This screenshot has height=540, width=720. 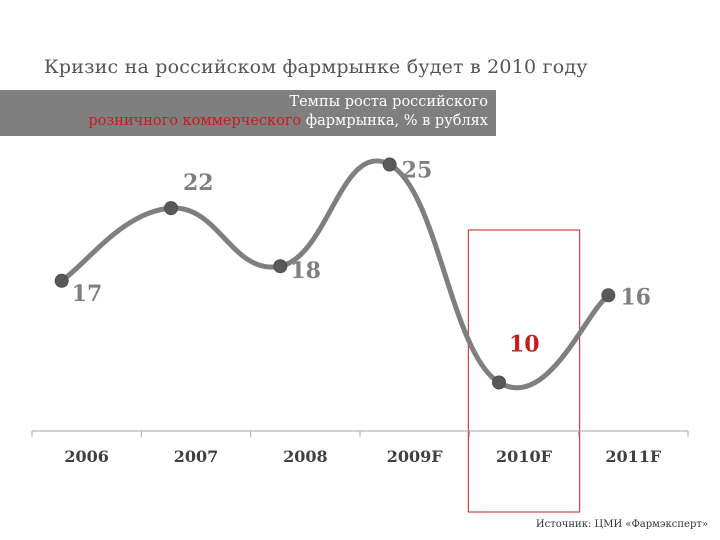 I want to click on data-label-2007: 22, so click(x=198, y=183).